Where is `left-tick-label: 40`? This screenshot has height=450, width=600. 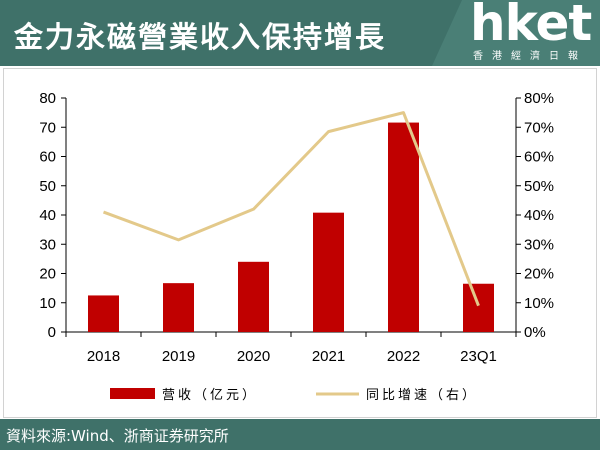
left-tick-label: 40 is located at coordinates (47, 215).